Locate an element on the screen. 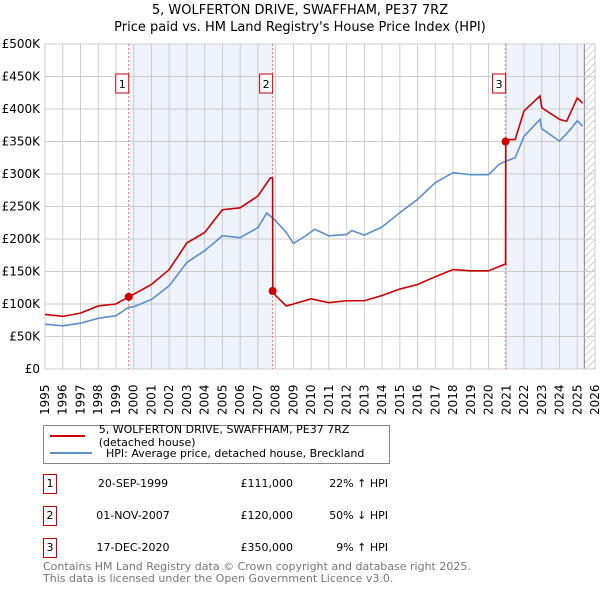 The height and width of the screenshot is (590, 600). transaction-date: 01-NOV-2007 is located at coordinates (133, 515).